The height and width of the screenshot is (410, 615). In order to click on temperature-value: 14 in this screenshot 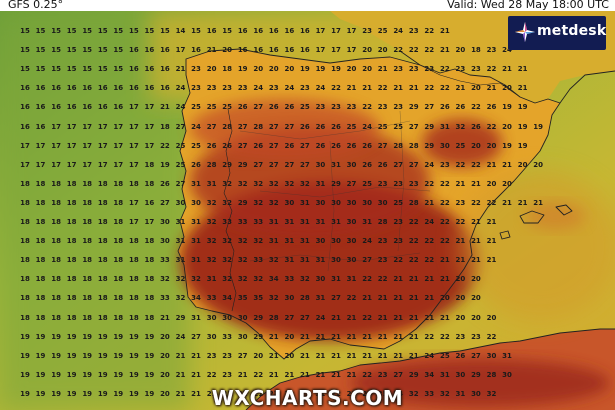, I will do `click(180, 31)`.